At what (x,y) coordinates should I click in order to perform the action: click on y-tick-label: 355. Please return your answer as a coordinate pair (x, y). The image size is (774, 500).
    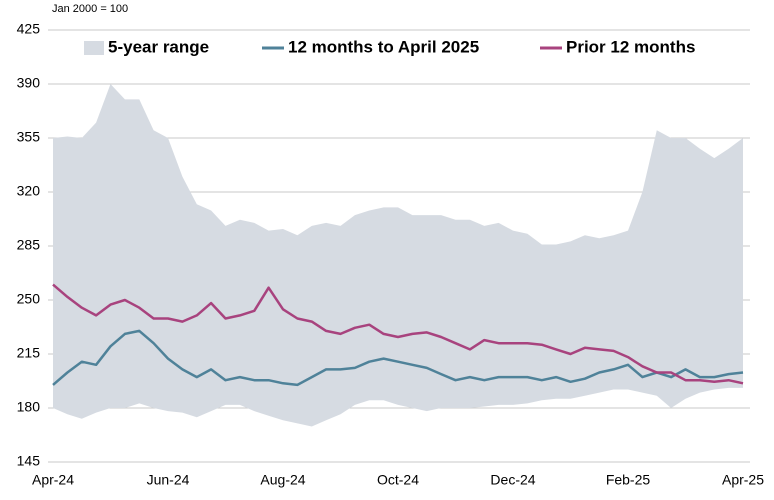
    Looking at the image, I should click on (29, 137).